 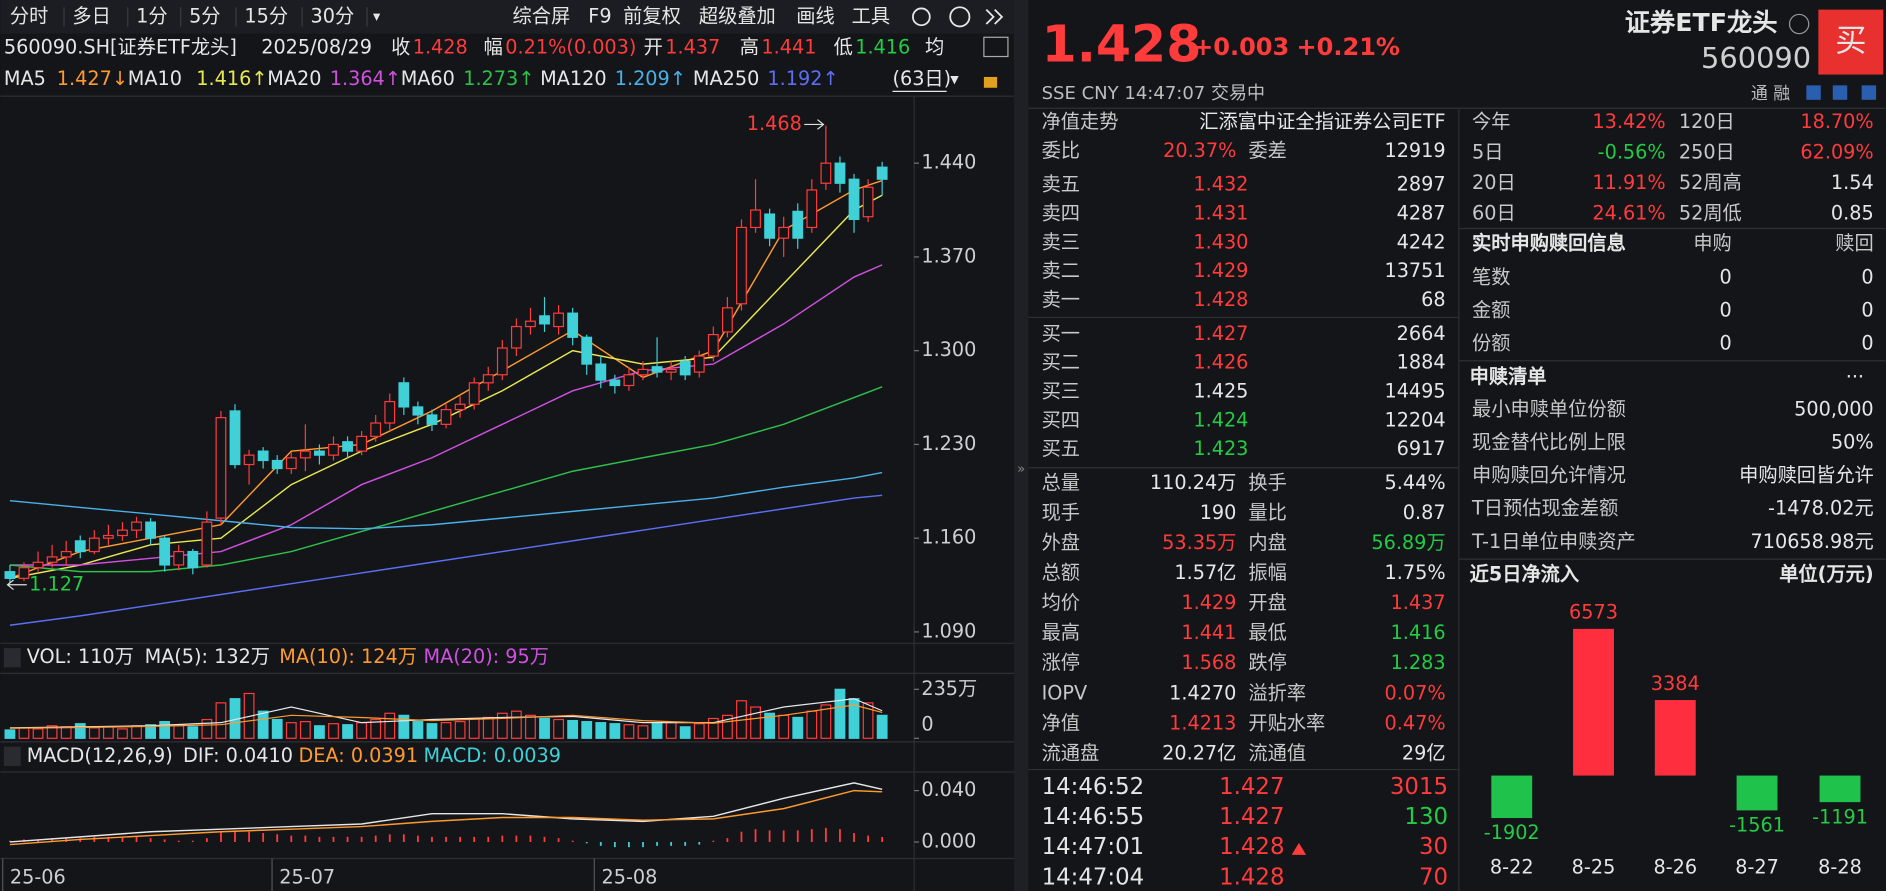 What do you see at coordinates (1799, 24) in the screenshot?
I see `info-icon` at bounding box center [1799, 24].